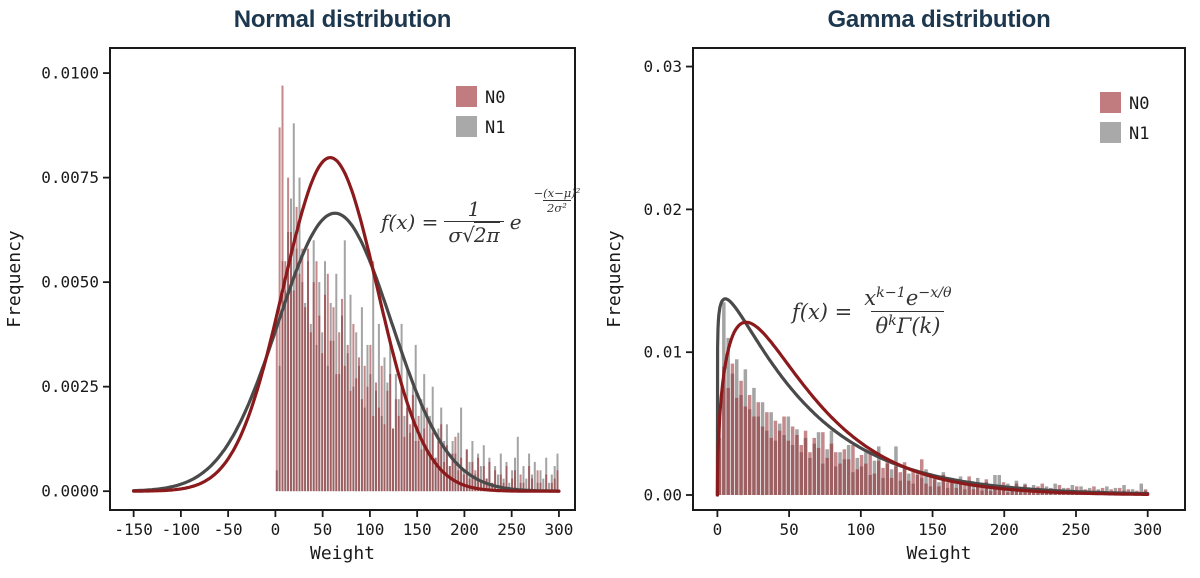 Image resolution: width=1200 pixels, height=578 pixels. What do you see at coordinates (228, 529) in the screenshot?
I see `x-tick-label: -50` at bounding box center [228, 529].